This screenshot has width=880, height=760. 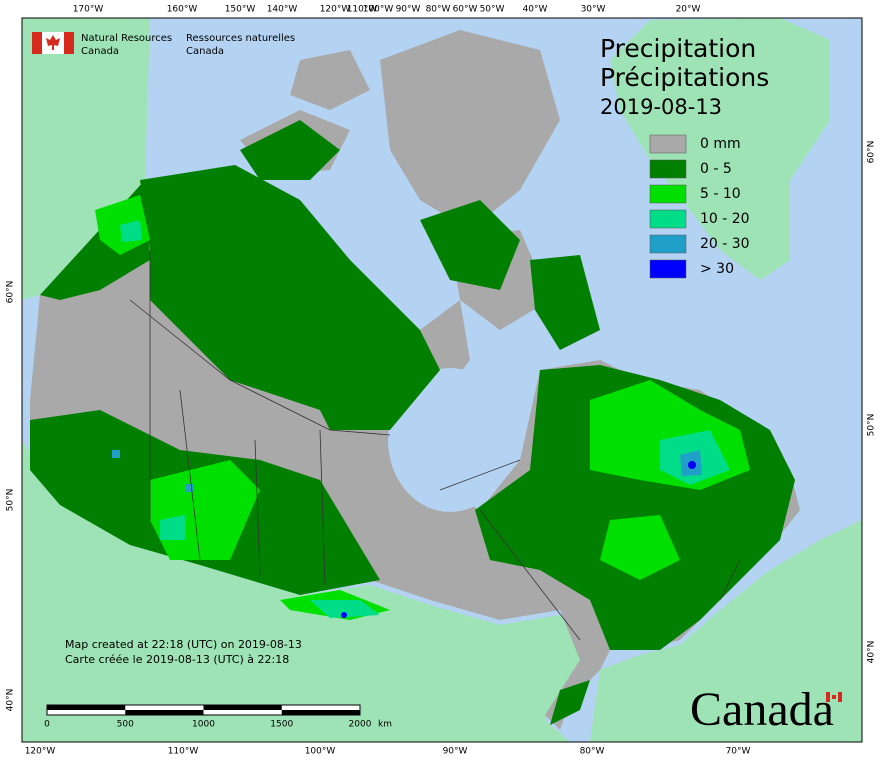 I want to click on legend-label: 10 - 20, so click(x=725, y=219).